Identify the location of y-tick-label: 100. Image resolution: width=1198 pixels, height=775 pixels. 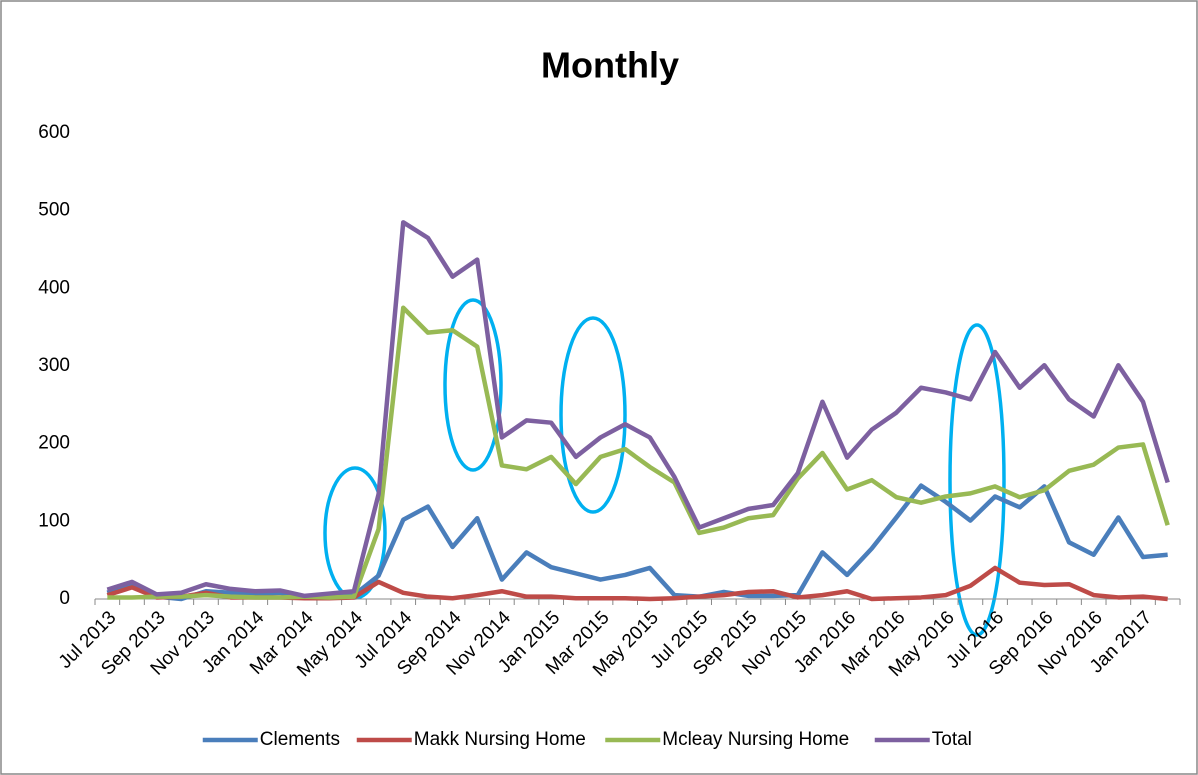
(54, 520).